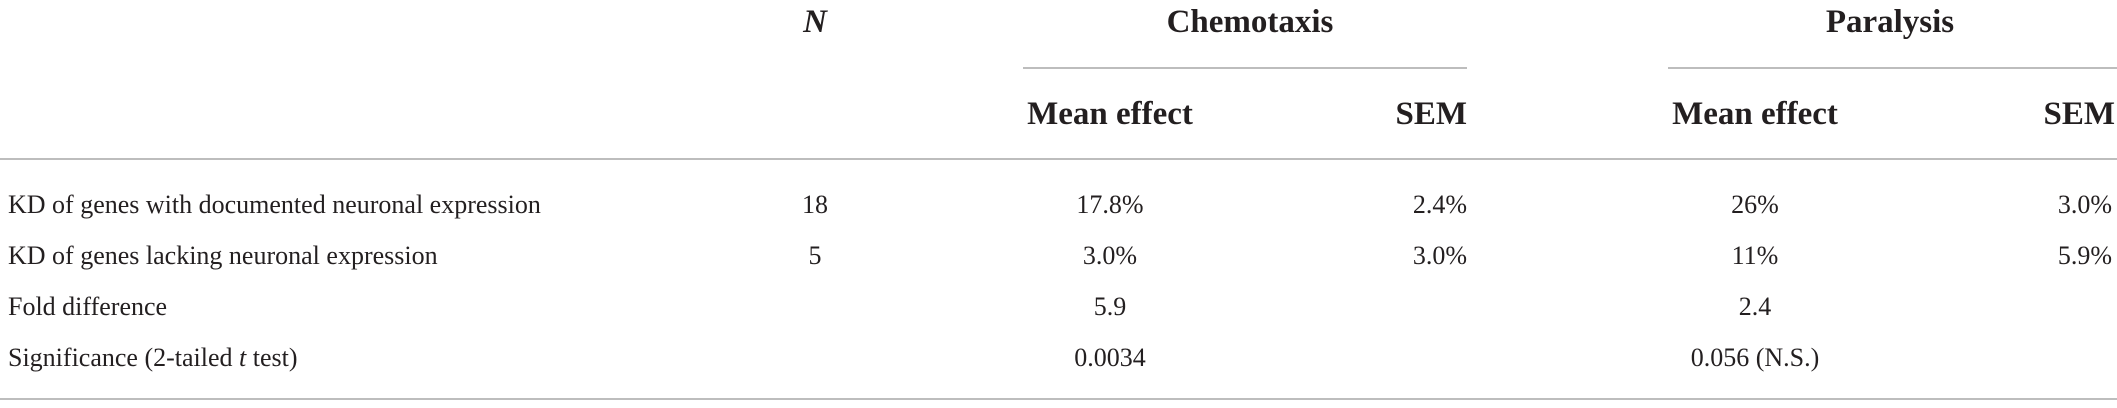  Describe the element at coordinates (1110, 204) in the screenshot. I see `row-chemotaxis-mean: 17.8%` at that location.